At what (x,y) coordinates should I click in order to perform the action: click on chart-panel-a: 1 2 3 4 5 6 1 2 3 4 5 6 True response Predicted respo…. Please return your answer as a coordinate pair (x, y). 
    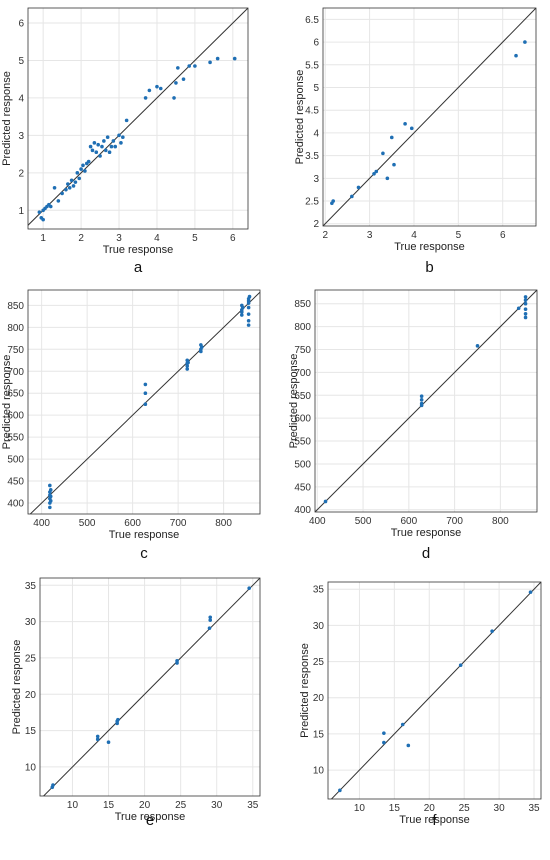
    Looking at the image, I should click on (125, 141).